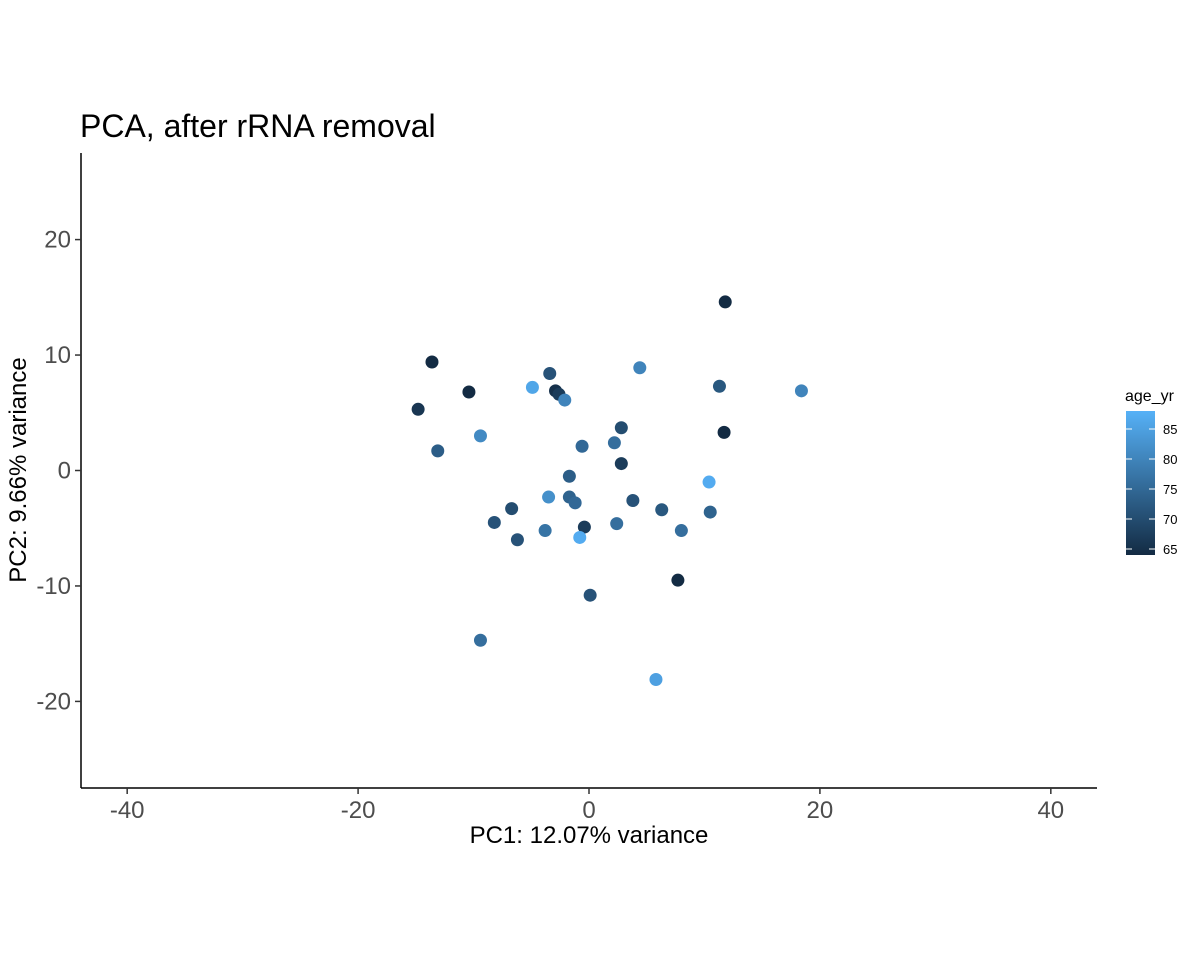 The image size is (1200, 960). Describe the element at coordinates (18, 469) in the screenshot. I see `y-axis-title: PC2: 9.66% variance` at that location.